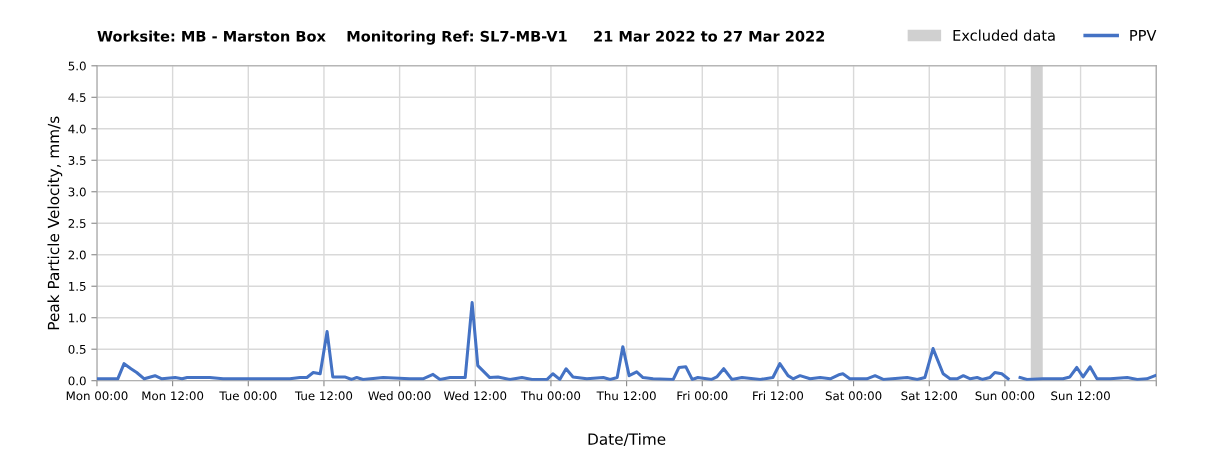 This screenshot has width=1212, height=470. What do you see at coordinates (173, 396) in the screenshot?
I see `x-tick-label: Mon 12:00` at bounding box center [173, 396].